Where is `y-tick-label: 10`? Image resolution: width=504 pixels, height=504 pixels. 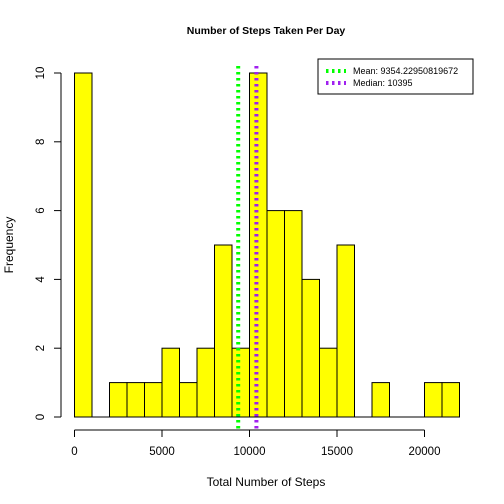
y-tick-label: 10 is located at coordinates (41, 73).